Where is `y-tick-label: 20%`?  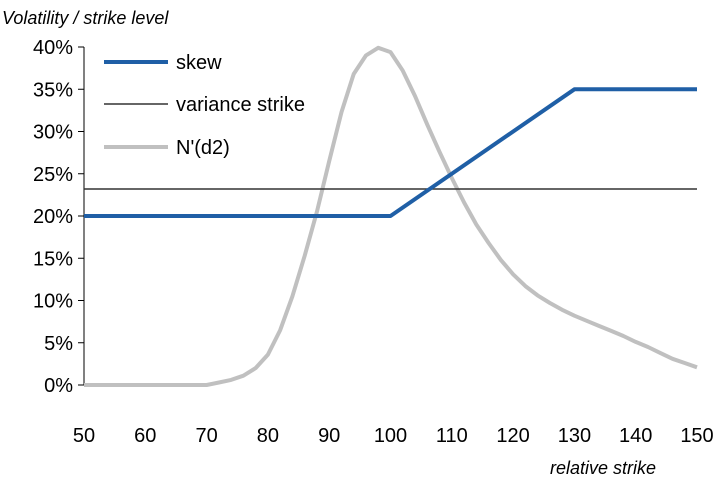 y-tick-label: 20% is located at coordinates (53, 217).